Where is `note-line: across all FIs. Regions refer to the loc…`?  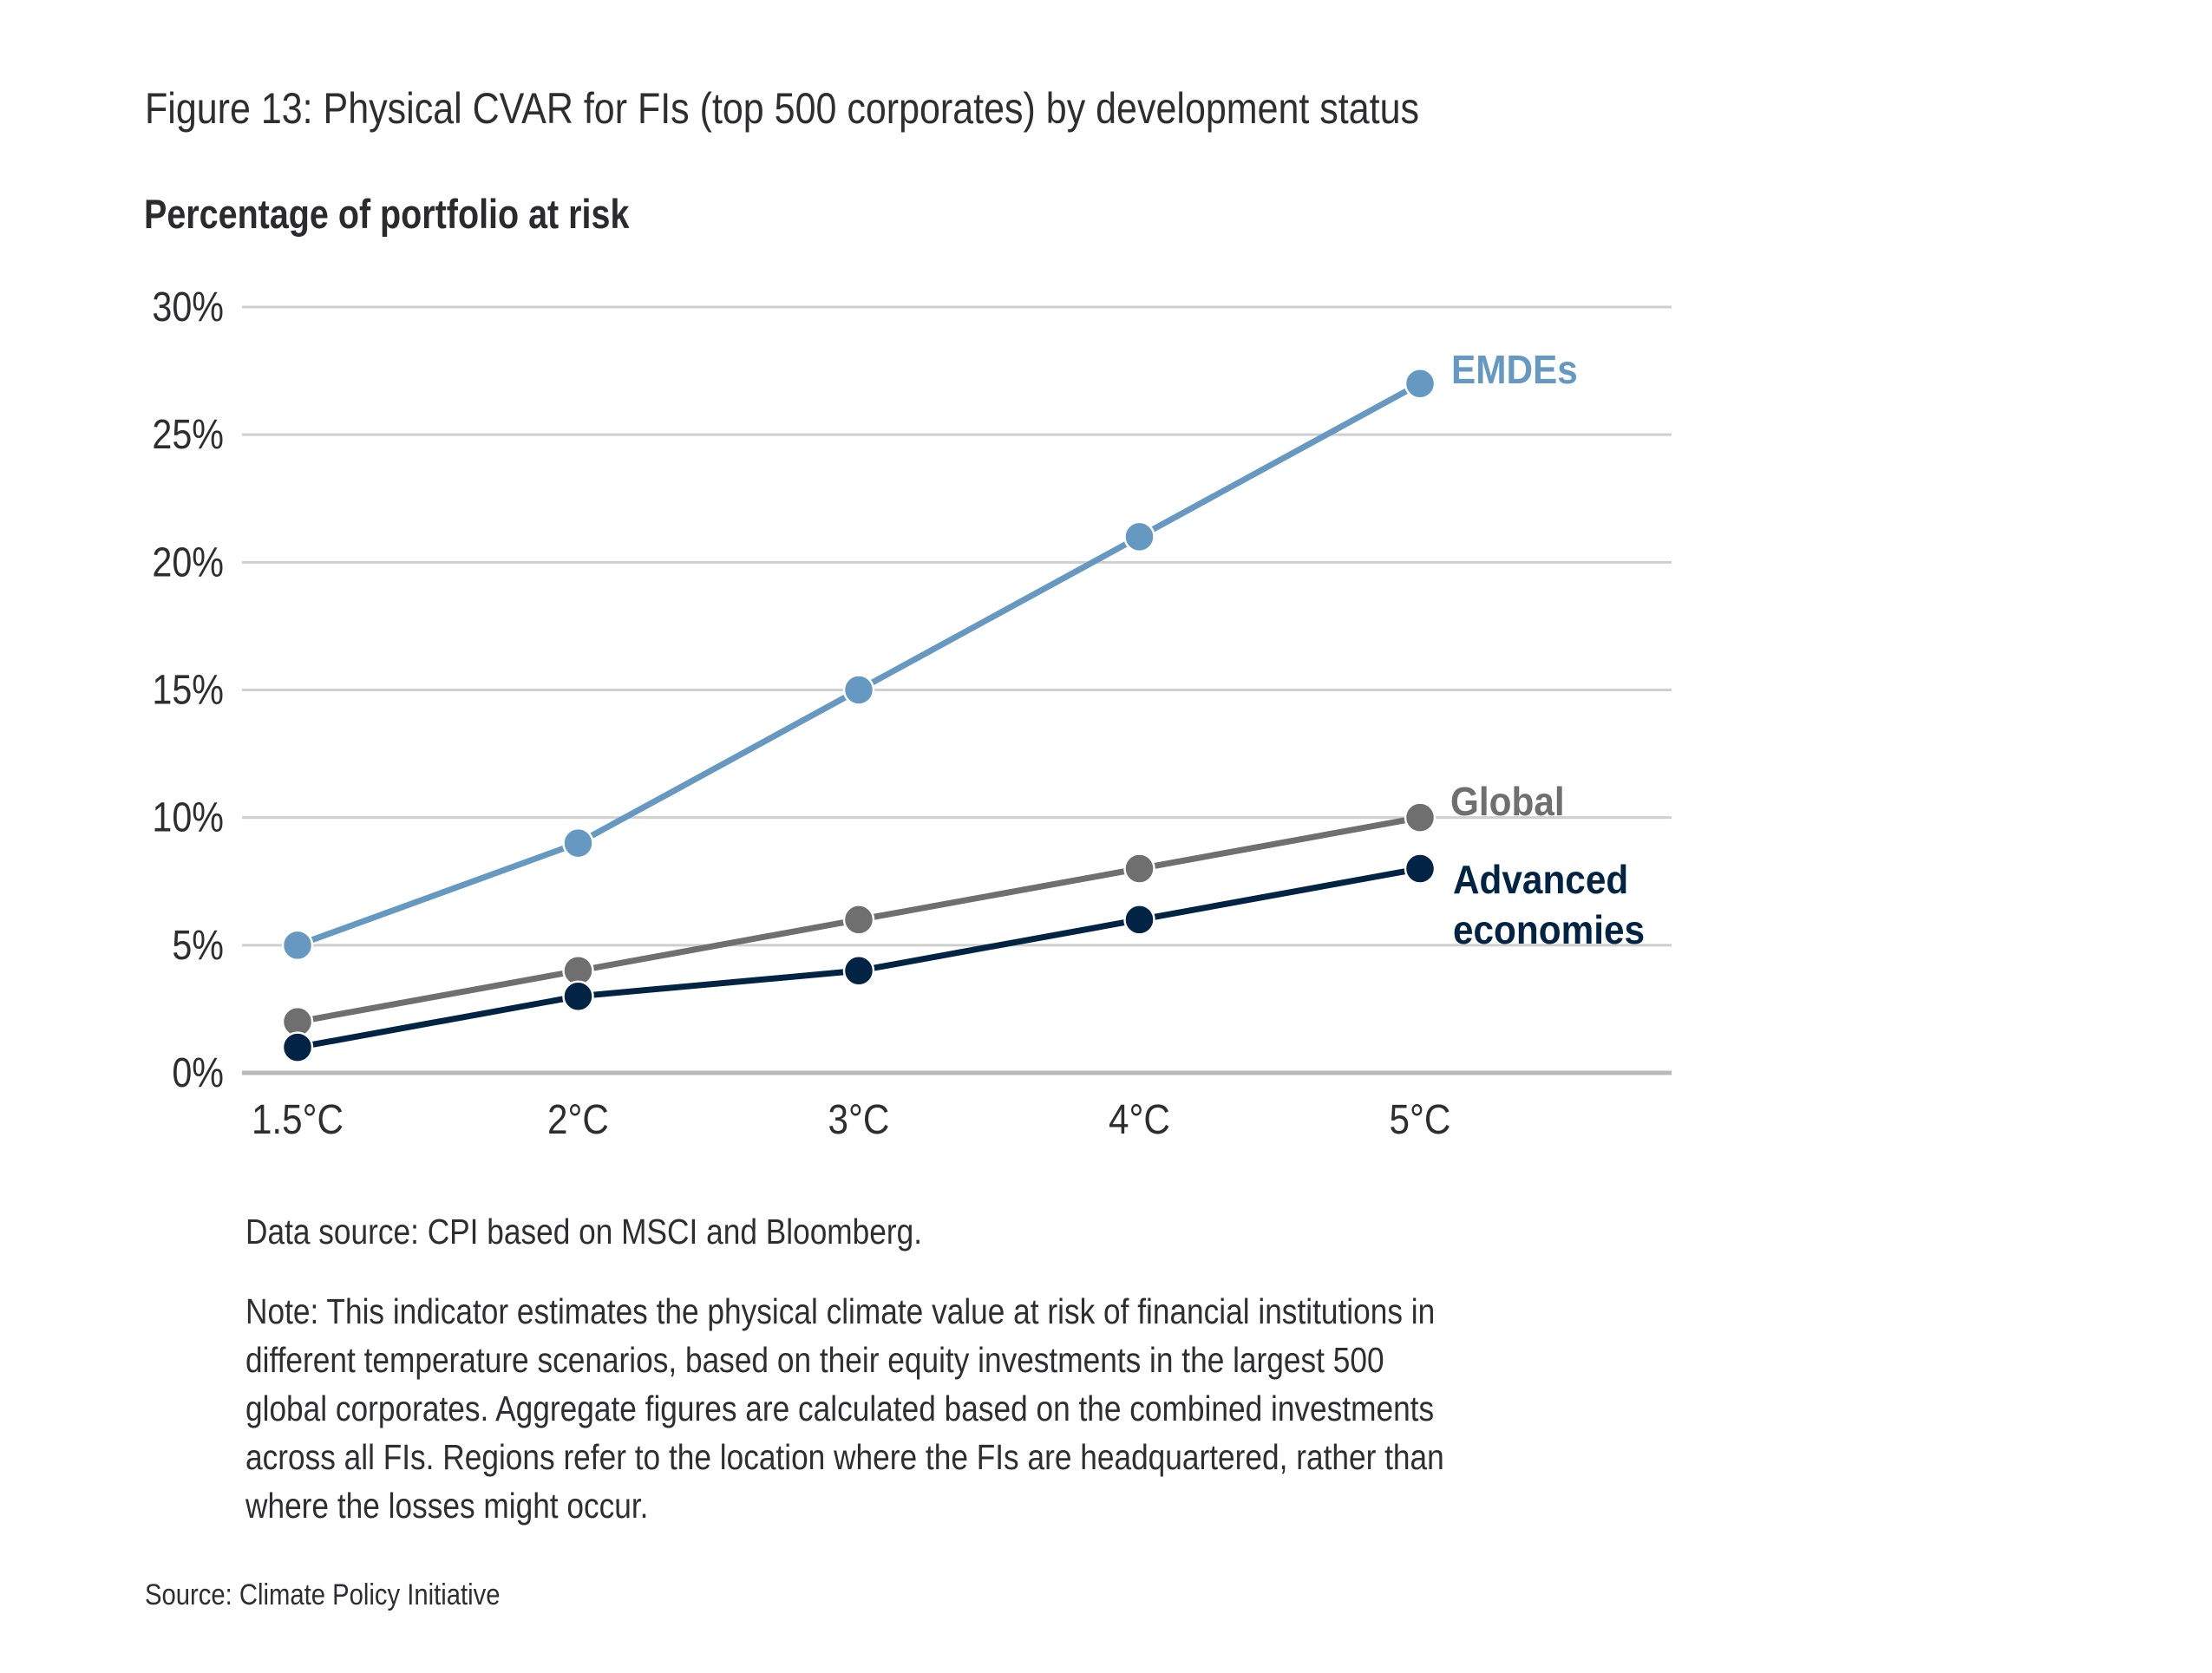 note-line: across all FIs. Regions refer to the loc… is located at coordinates (844, 1457).